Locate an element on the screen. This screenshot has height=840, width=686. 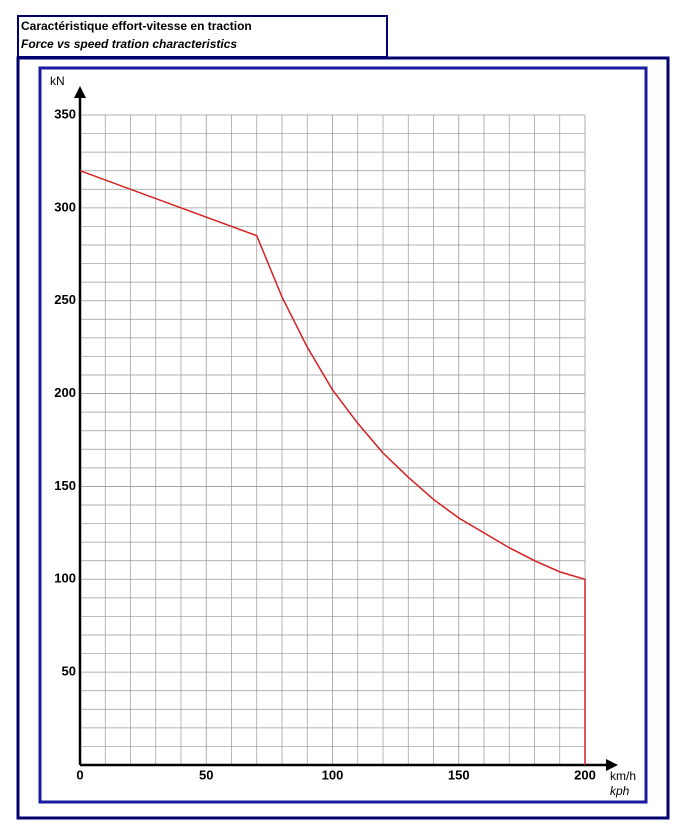
y-axis-label: kN is located at coordinates (57, 81).